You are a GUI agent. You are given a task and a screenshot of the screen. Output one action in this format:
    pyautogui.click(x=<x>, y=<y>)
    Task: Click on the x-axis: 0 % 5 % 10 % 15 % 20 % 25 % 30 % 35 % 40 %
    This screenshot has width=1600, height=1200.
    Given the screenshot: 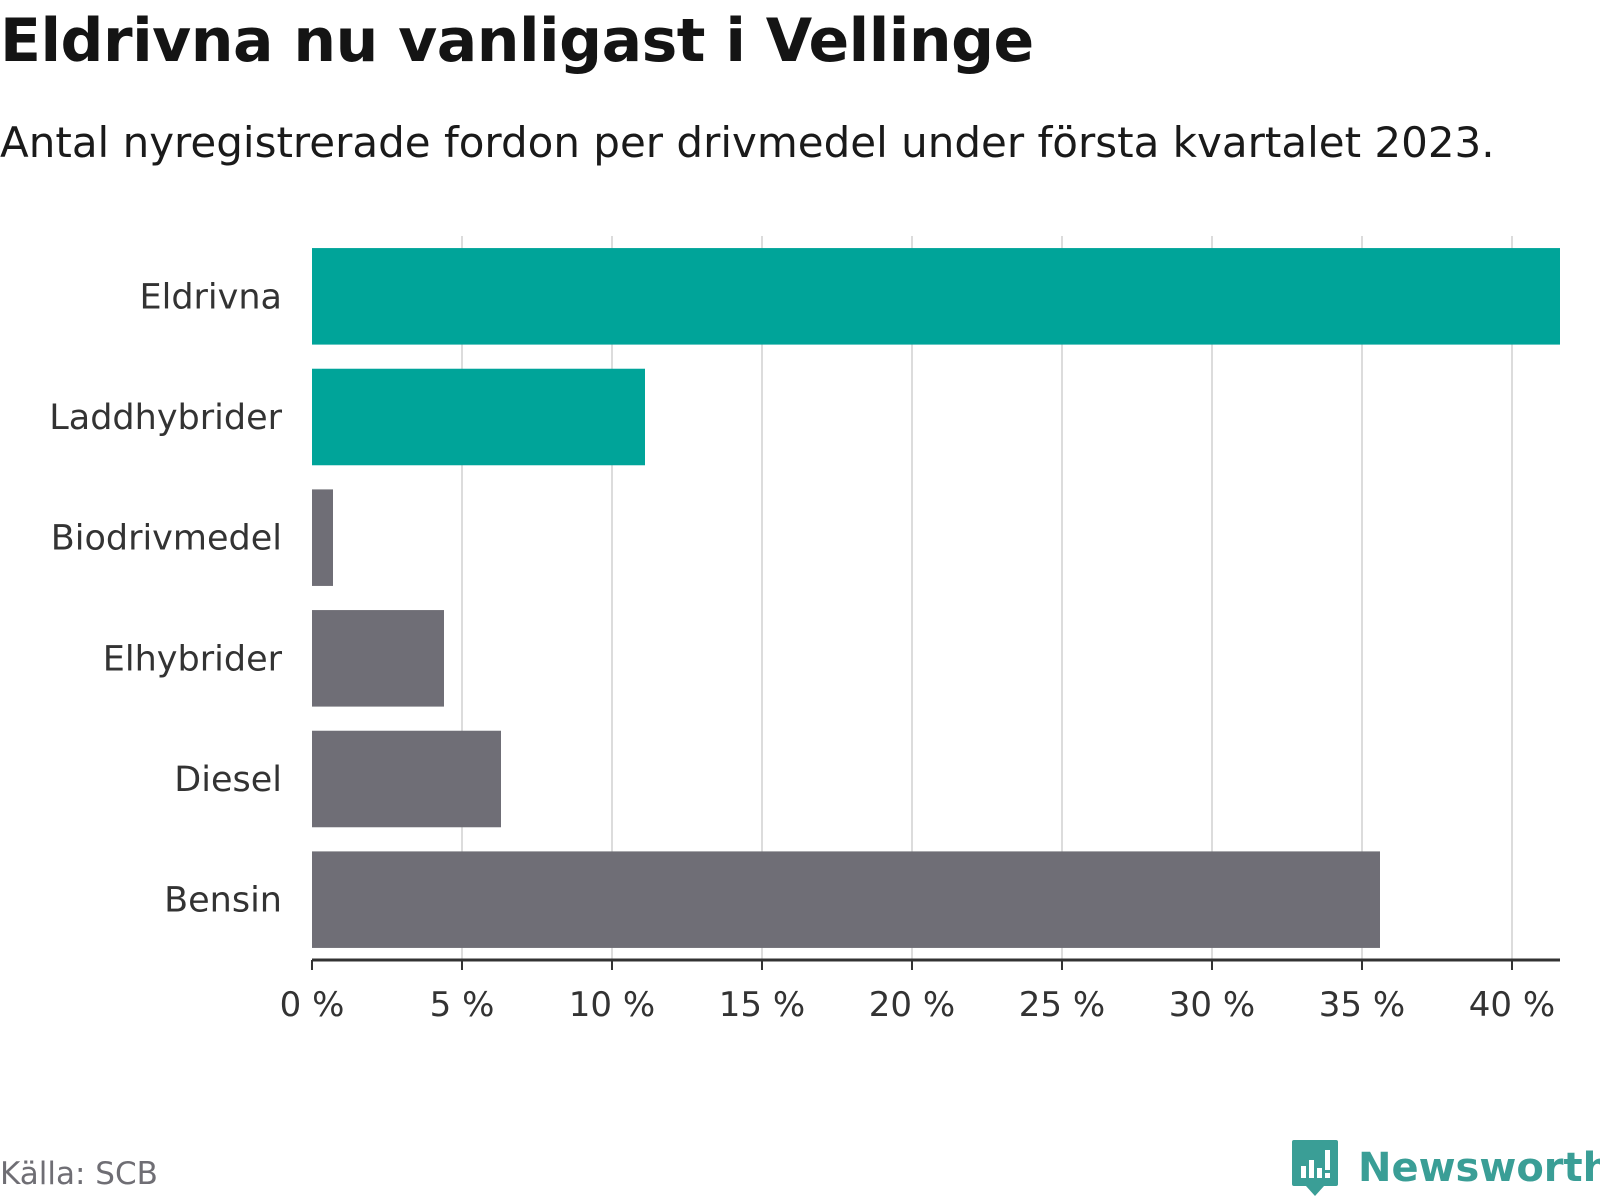 What is the action you would take?
    pyautogui.click(x=920, y=991)
    